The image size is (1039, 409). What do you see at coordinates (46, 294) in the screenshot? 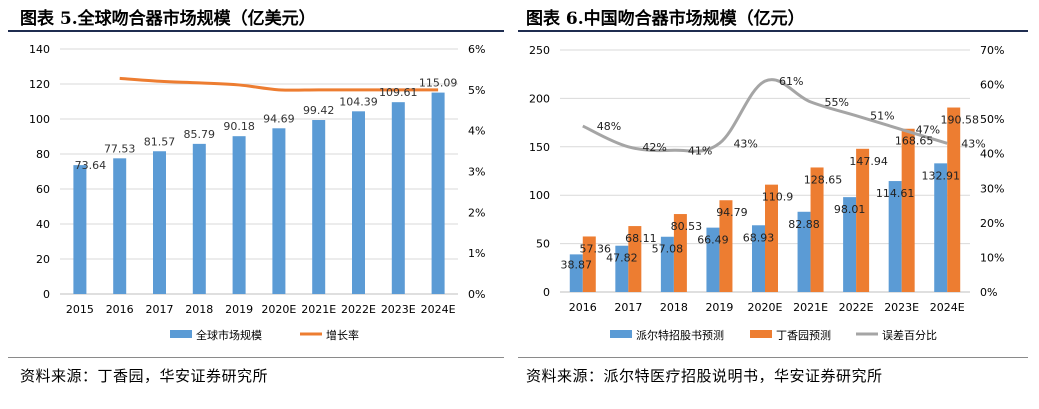
I see `left-y-left-tick: 0` at bounding box center [46, 294].